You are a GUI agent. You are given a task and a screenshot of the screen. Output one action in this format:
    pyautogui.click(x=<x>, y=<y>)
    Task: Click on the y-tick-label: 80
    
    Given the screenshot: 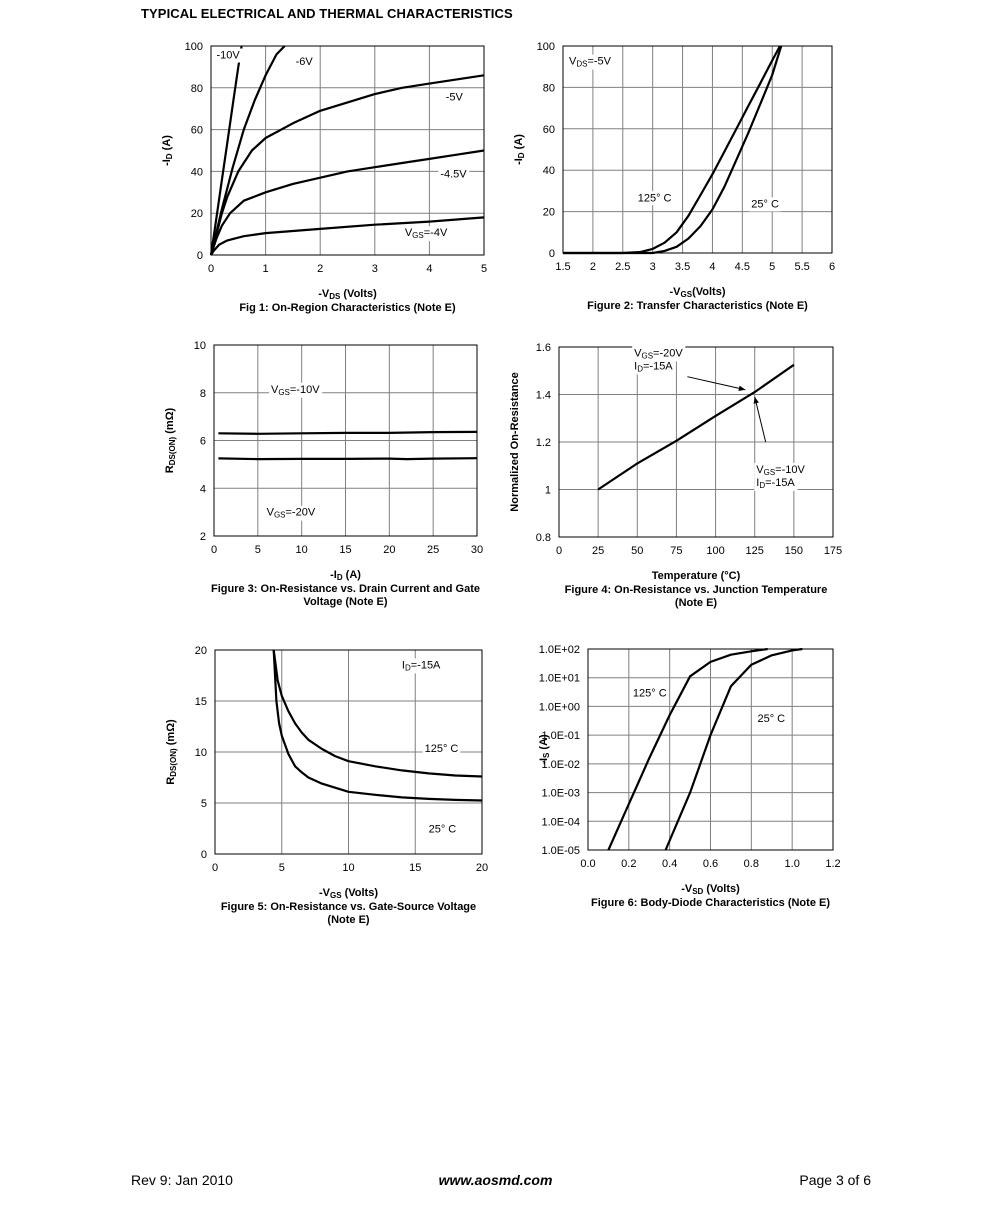 What is the action you would take?
    pyautogui.click(x=197, y=89)
    